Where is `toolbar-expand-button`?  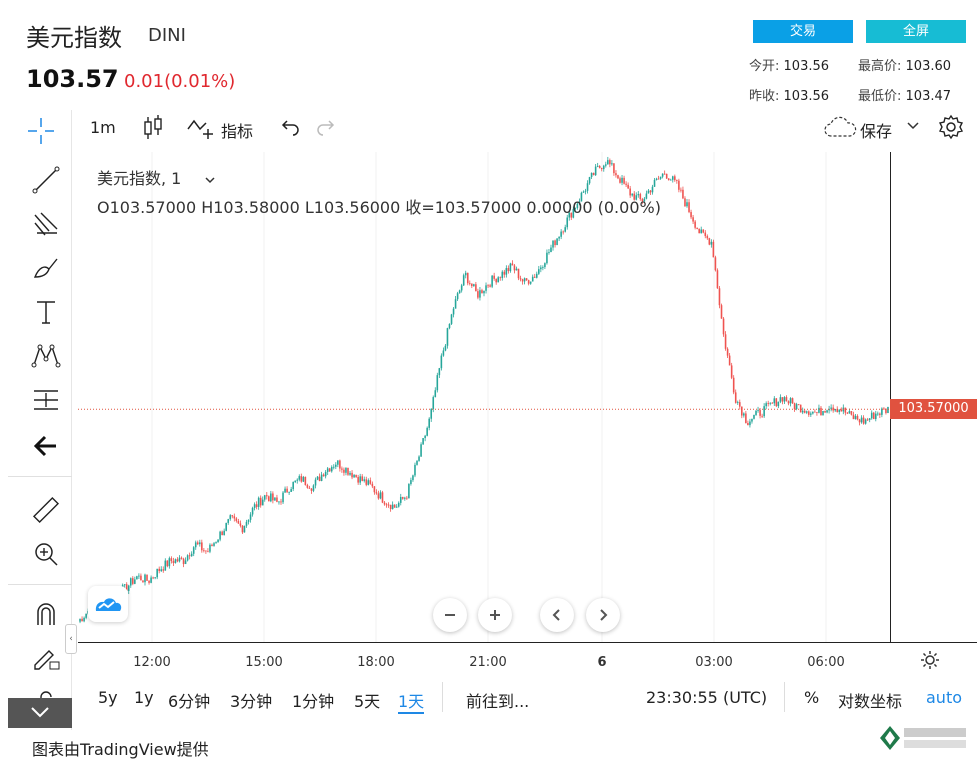 toolbar-expand-button is located at coordinates (40, 713).